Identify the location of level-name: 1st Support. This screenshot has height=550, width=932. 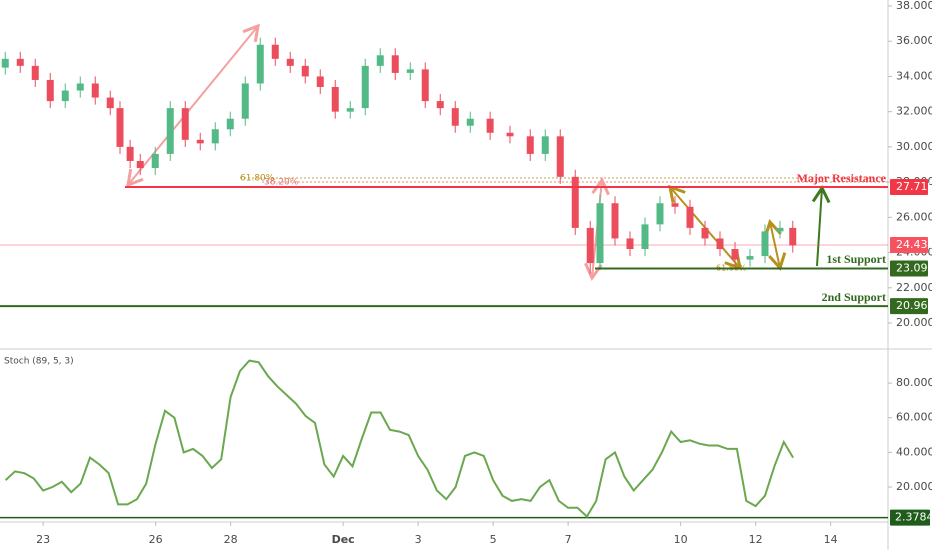
(856, 259).